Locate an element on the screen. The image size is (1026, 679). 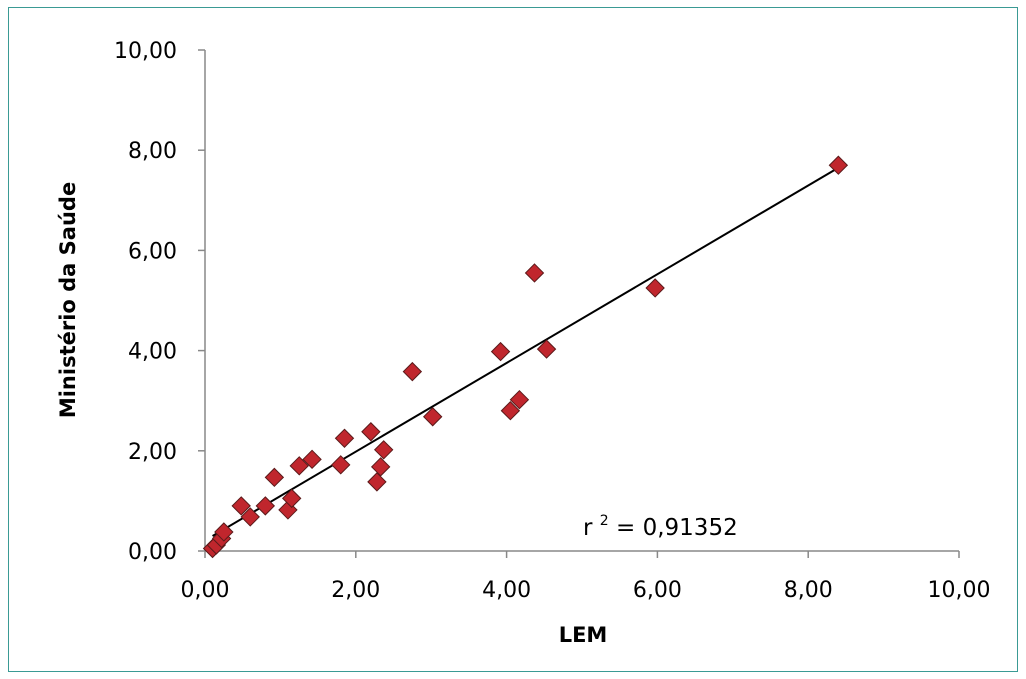
x-tick-label: 10,00 is located at coordinates (959, 590).